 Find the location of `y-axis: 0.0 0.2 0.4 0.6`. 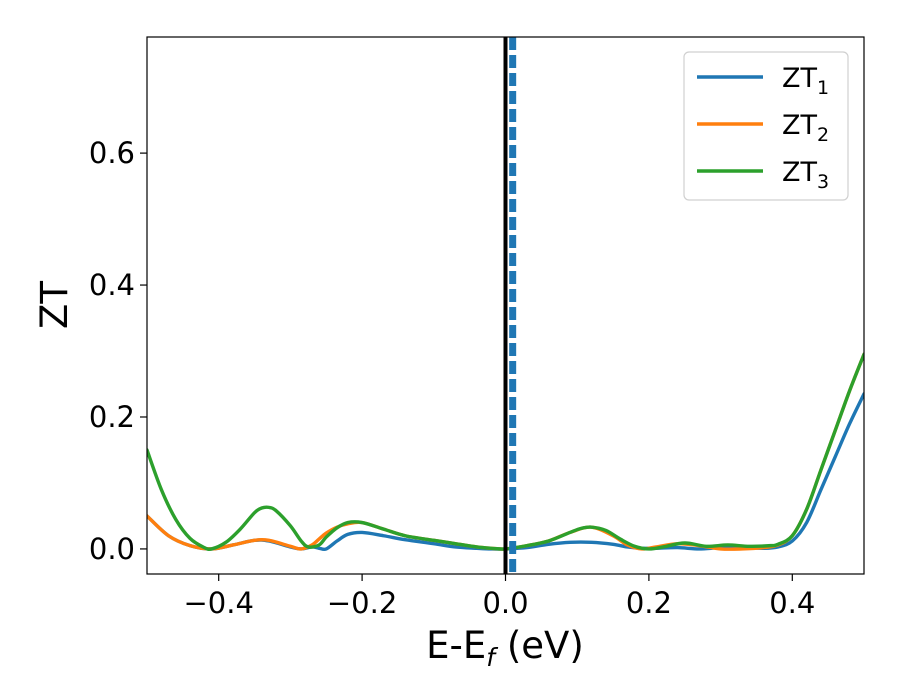

y-axis: 0.0 0.2 0.4 0.6 is located at coordinates (118, 351).